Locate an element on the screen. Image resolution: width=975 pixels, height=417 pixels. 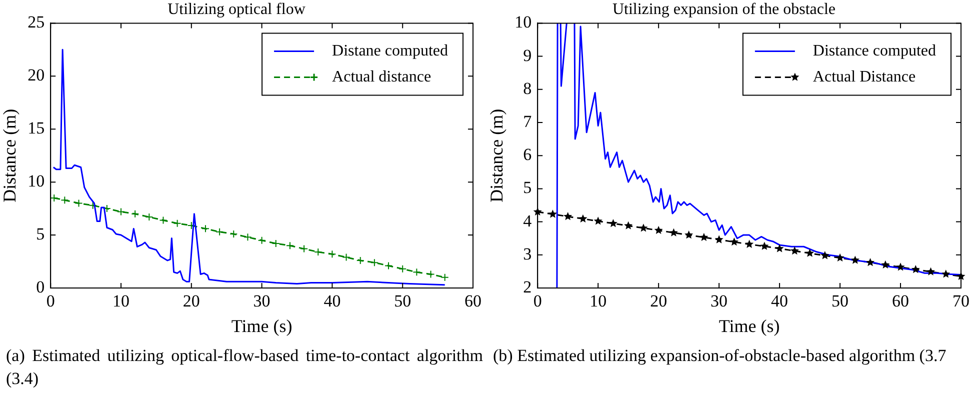
chart-title: Utilizing optical flow is located at coordinates (237, 9).